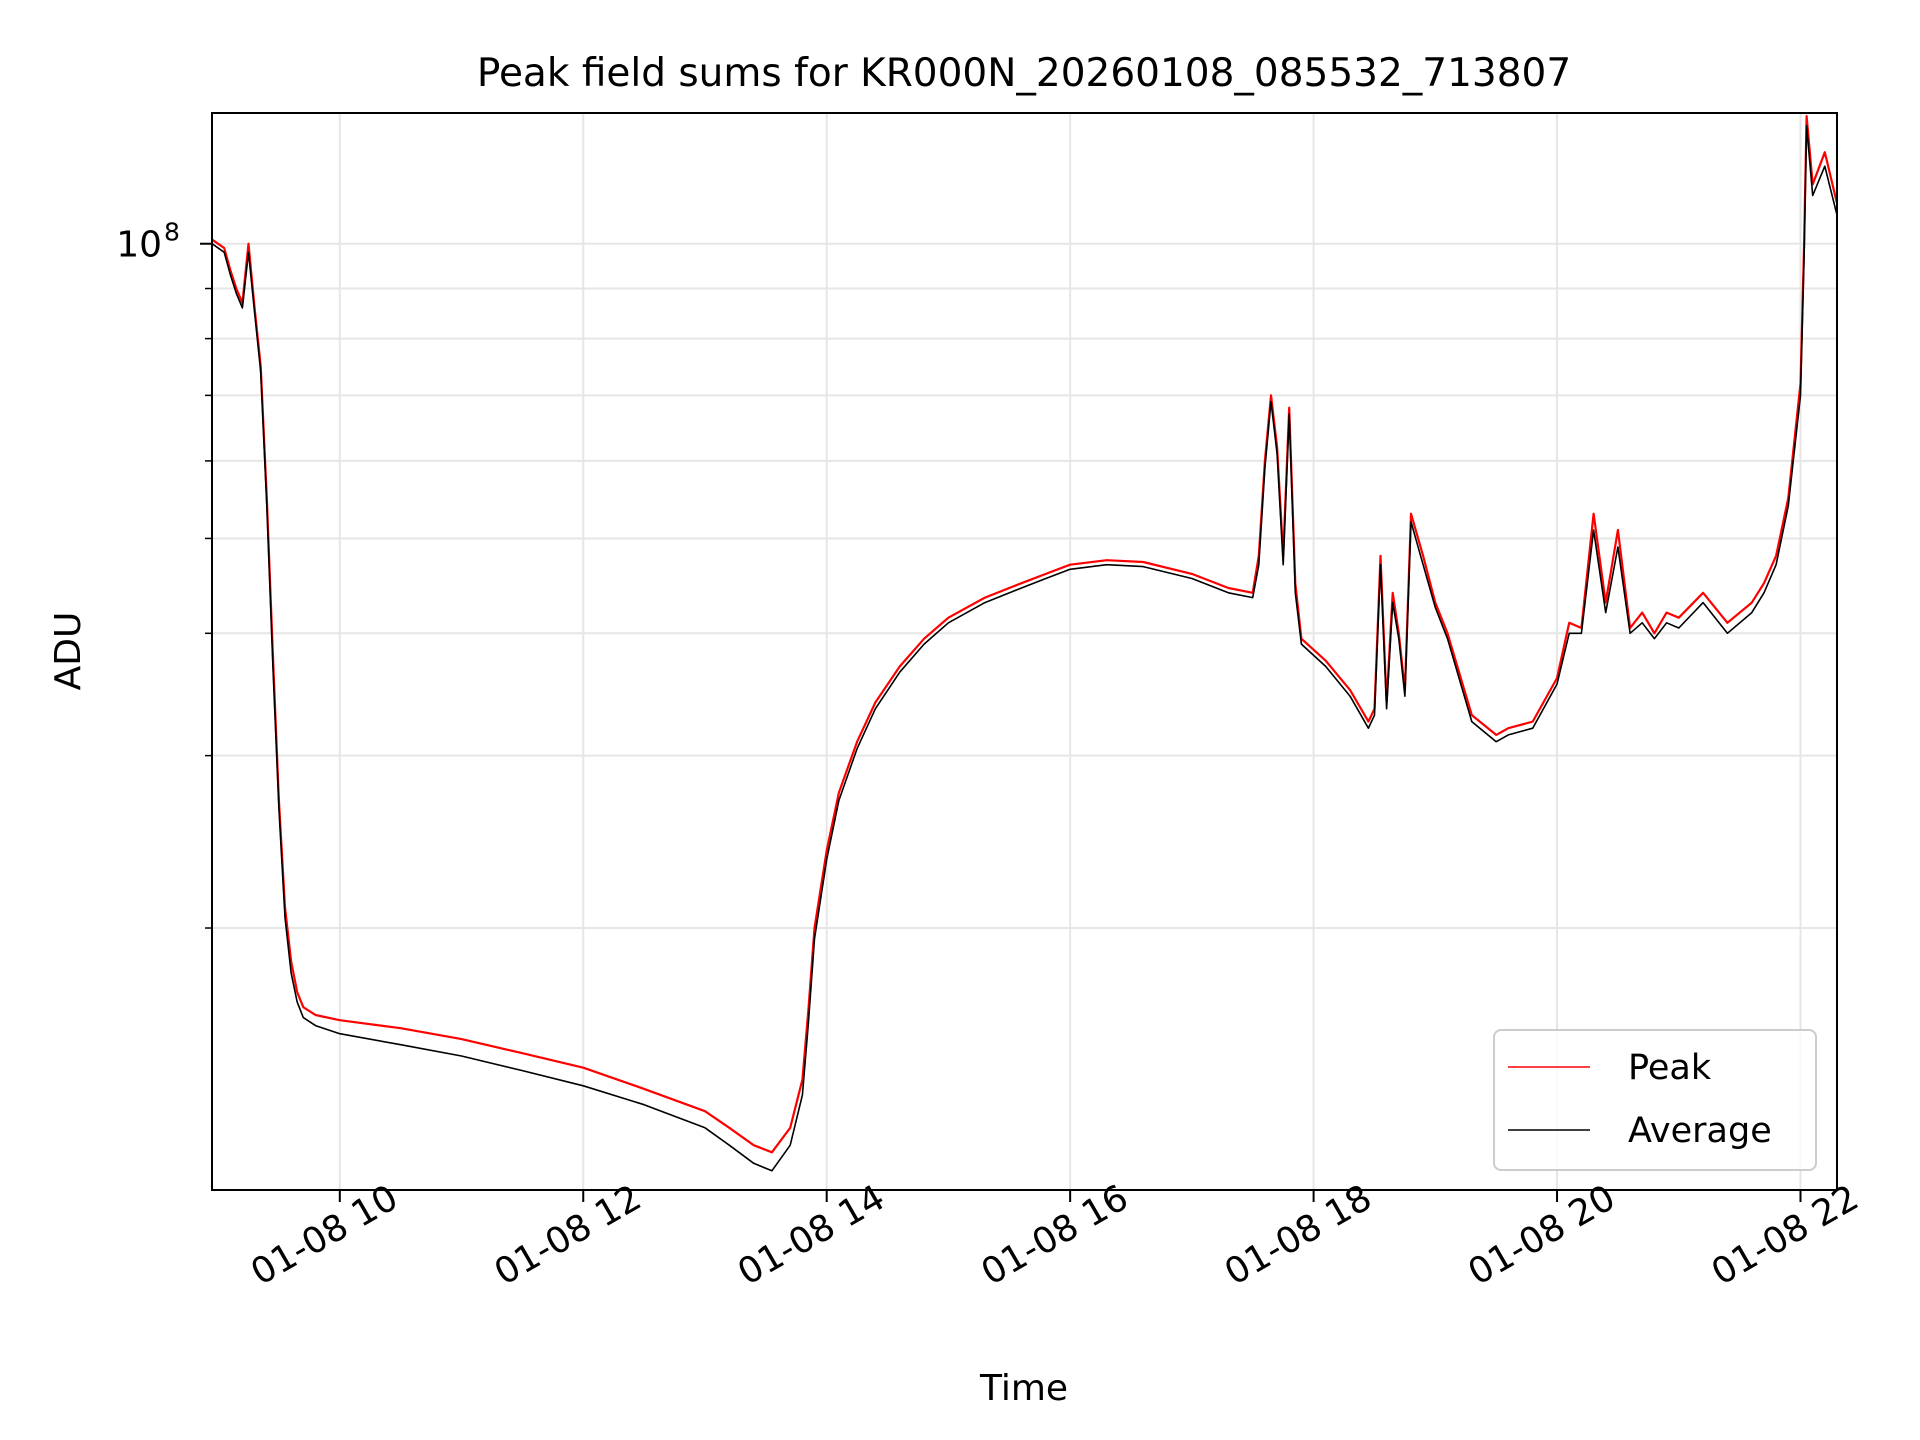 The width and height of the screenshot is (1920, 1440). I want to click on y-tick-label-exponent: 8, so click(172, 232).